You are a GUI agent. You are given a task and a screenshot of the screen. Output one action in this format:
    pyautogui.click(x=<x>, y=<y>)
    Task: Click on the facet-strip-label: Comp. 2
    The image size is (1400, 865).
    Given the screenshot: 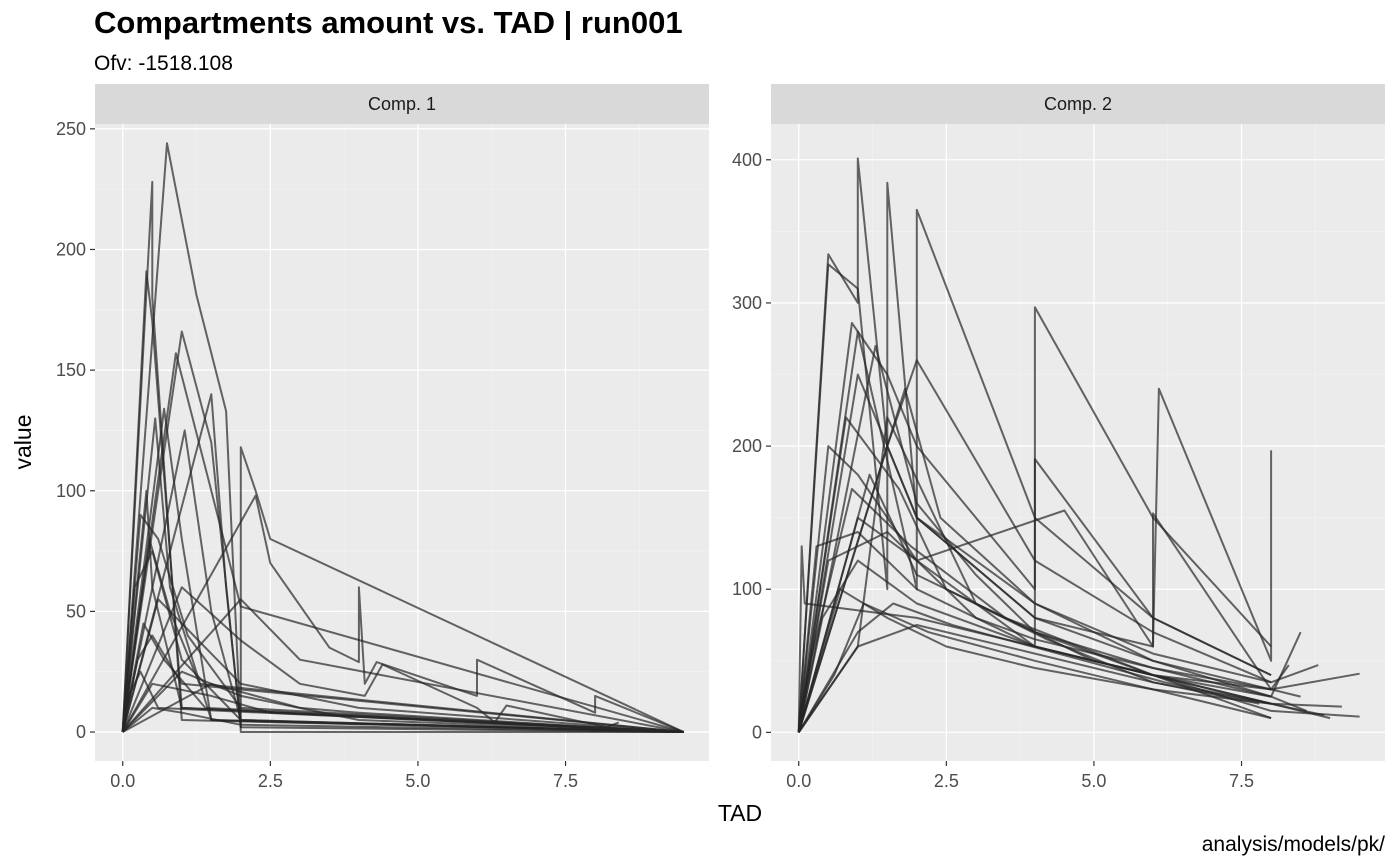 What is the action you would take?
    pyautogui.click(x=1078, y=104)
    